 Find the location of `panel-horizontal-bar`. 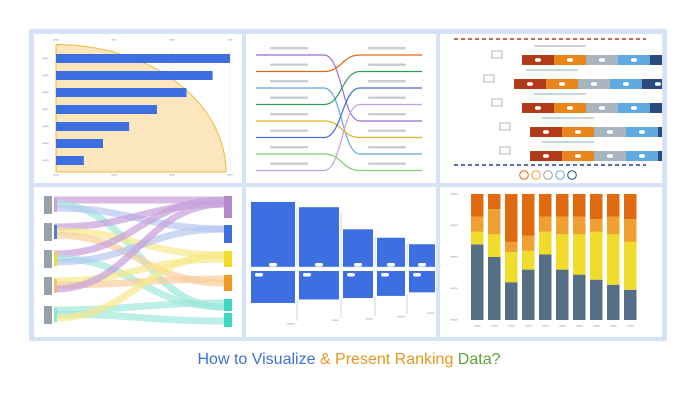

panel-horizontal-bar is located at coordinates (138, 108).